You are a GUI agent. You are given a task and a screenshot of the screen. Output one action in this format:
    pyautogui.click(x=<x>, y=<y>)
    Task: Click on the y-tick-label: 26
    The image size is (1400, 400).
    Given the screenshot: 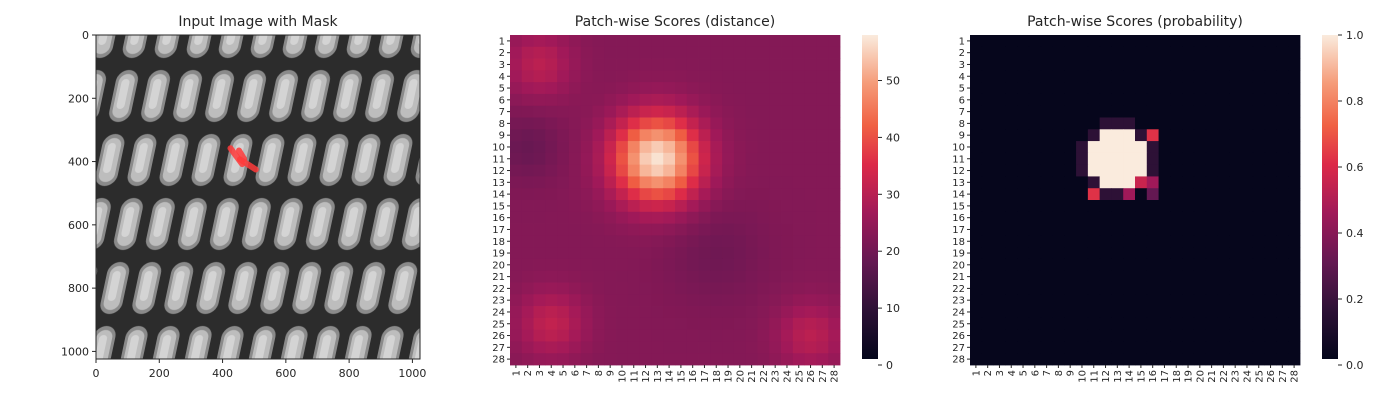 What is the action you would take?
    pyautogui.click(x=958, y=336)
    